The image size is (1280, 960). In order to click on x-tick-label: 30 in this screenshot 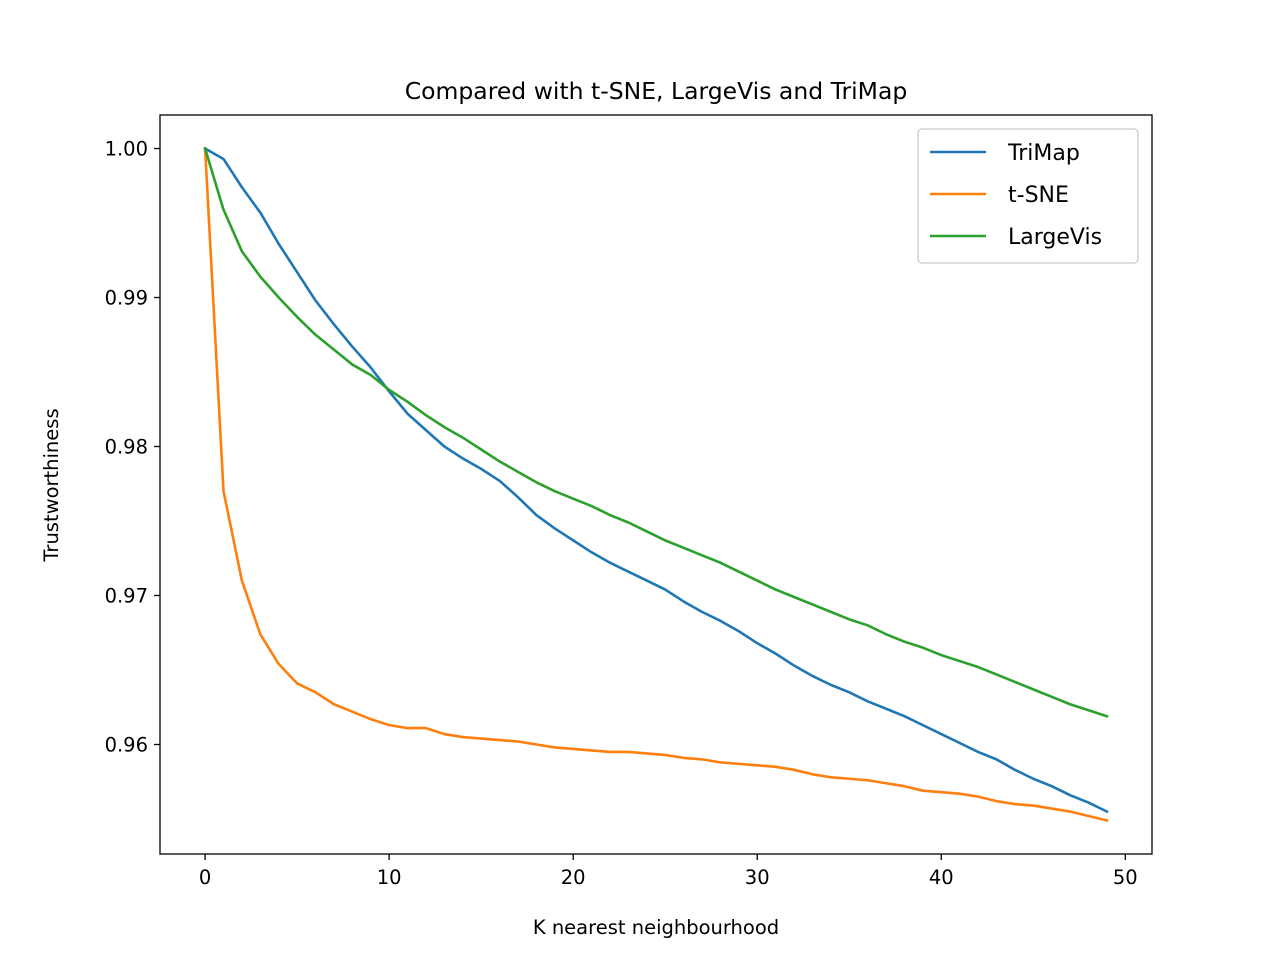, I will do `click(757, 877)`.